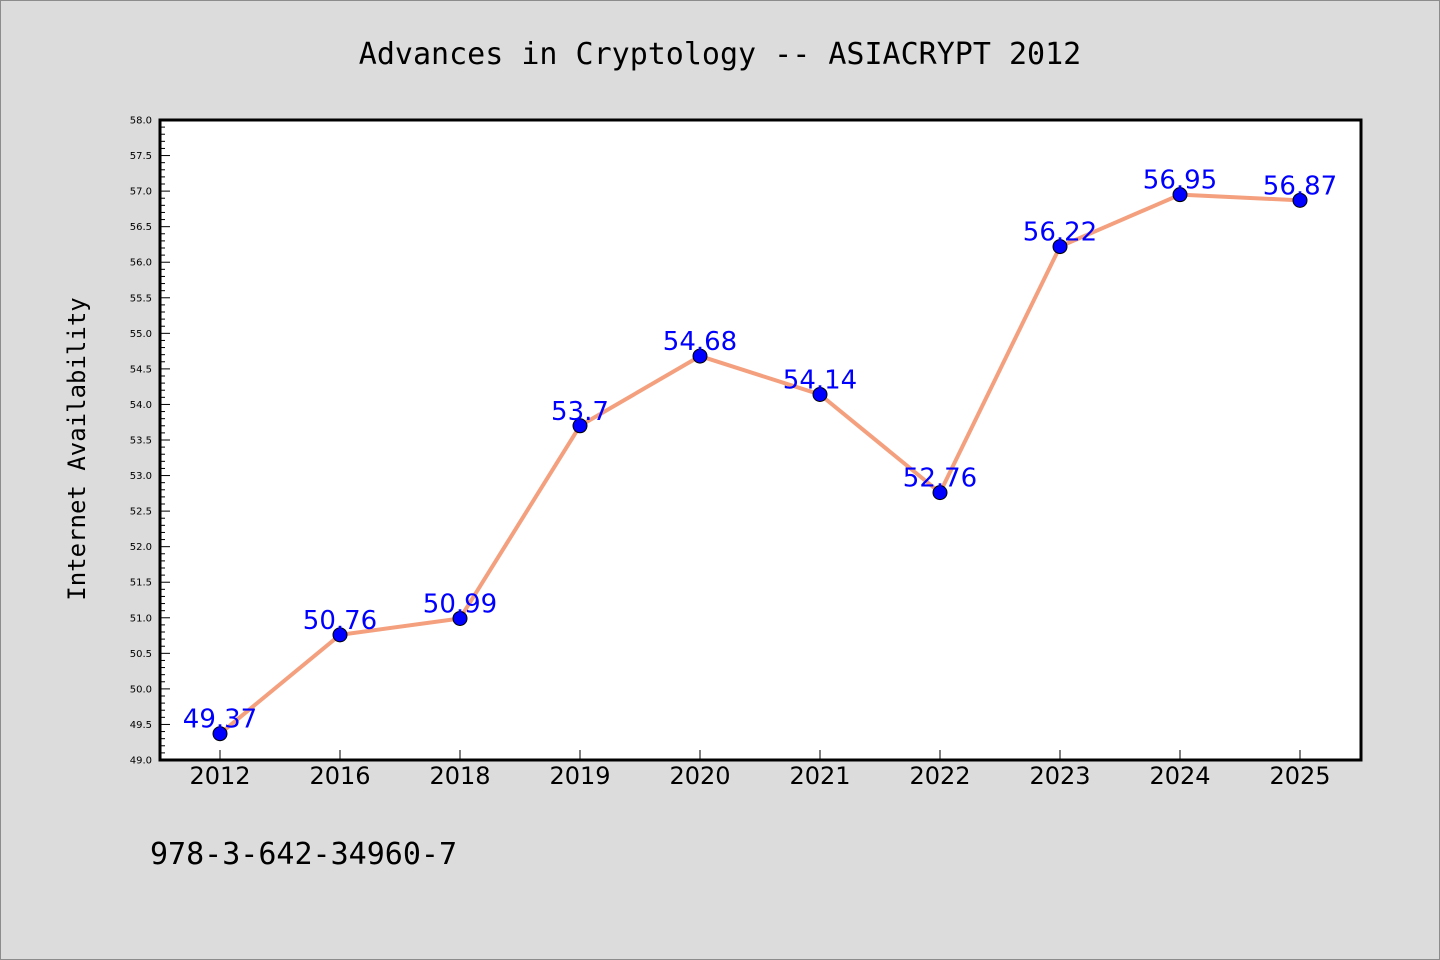 This screenshot has height=960, width=1440. I want to click on y-tick-label: 51.0, so click(141, 618).